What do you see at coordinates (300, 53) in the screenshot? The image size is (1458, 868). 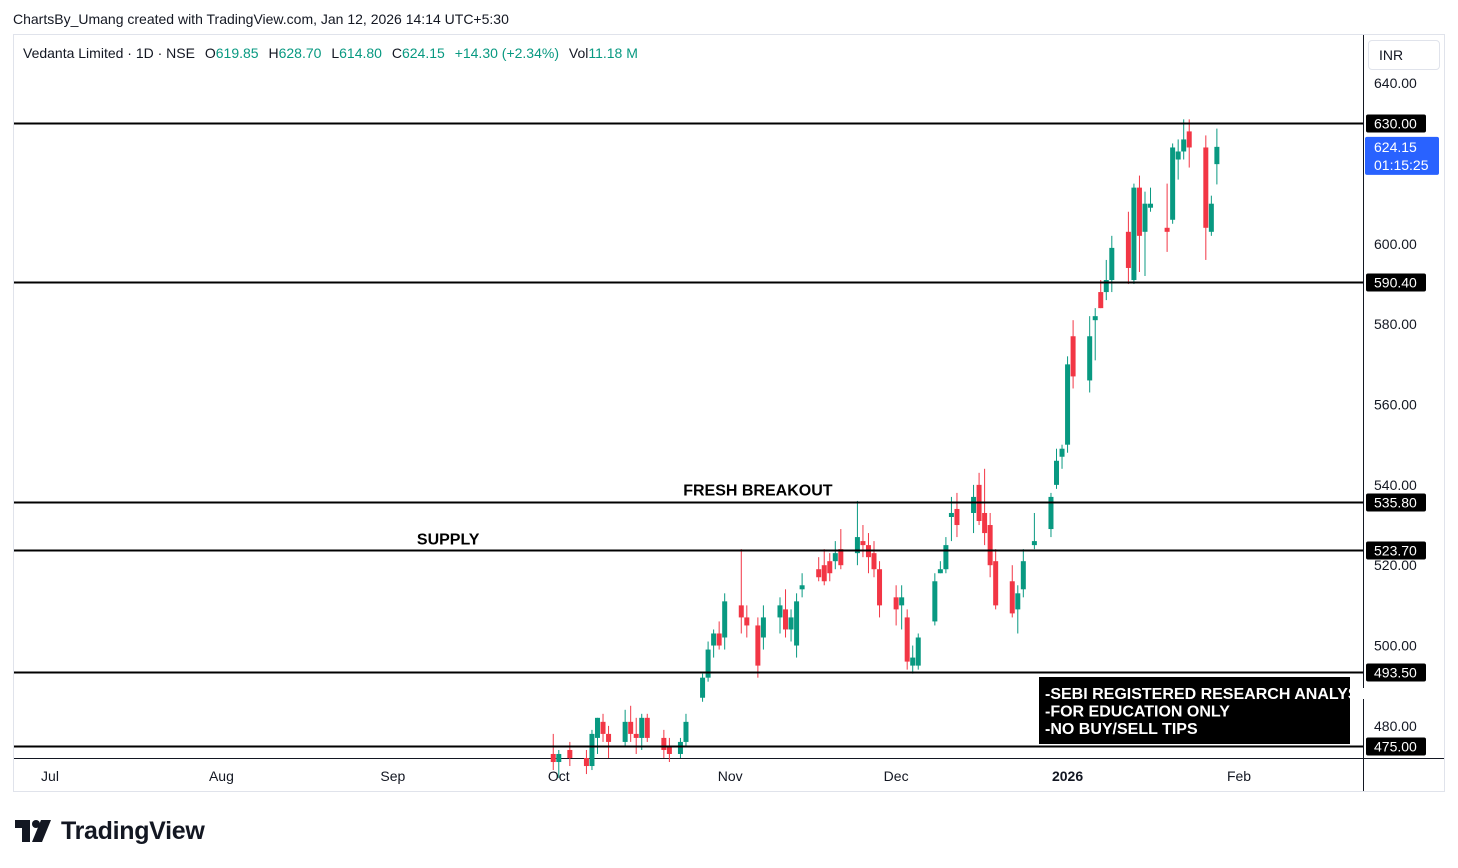 I see `legend-high: 628.70` at bounding box center [300, 53].